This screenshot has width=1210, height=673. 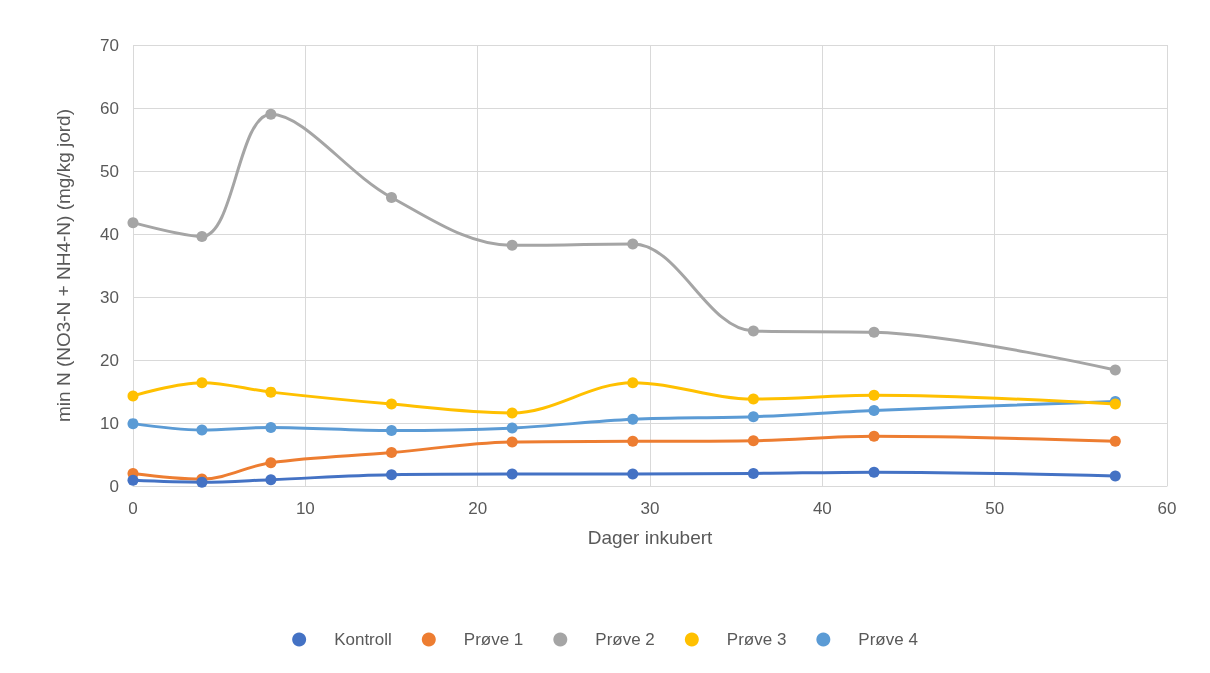 What do you see at coordinates (625, 639) in the screenshot?
I see `legend-label: Prøve 2` at bounding box center [625, 639].